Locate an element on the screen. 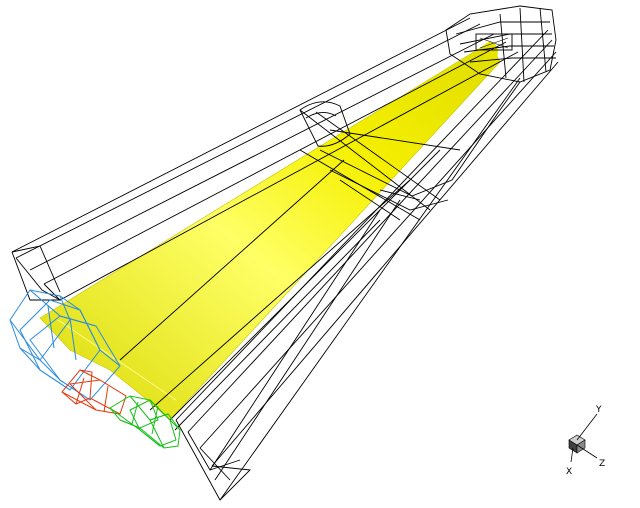  green-mesh is located at coordinates (145, 422).